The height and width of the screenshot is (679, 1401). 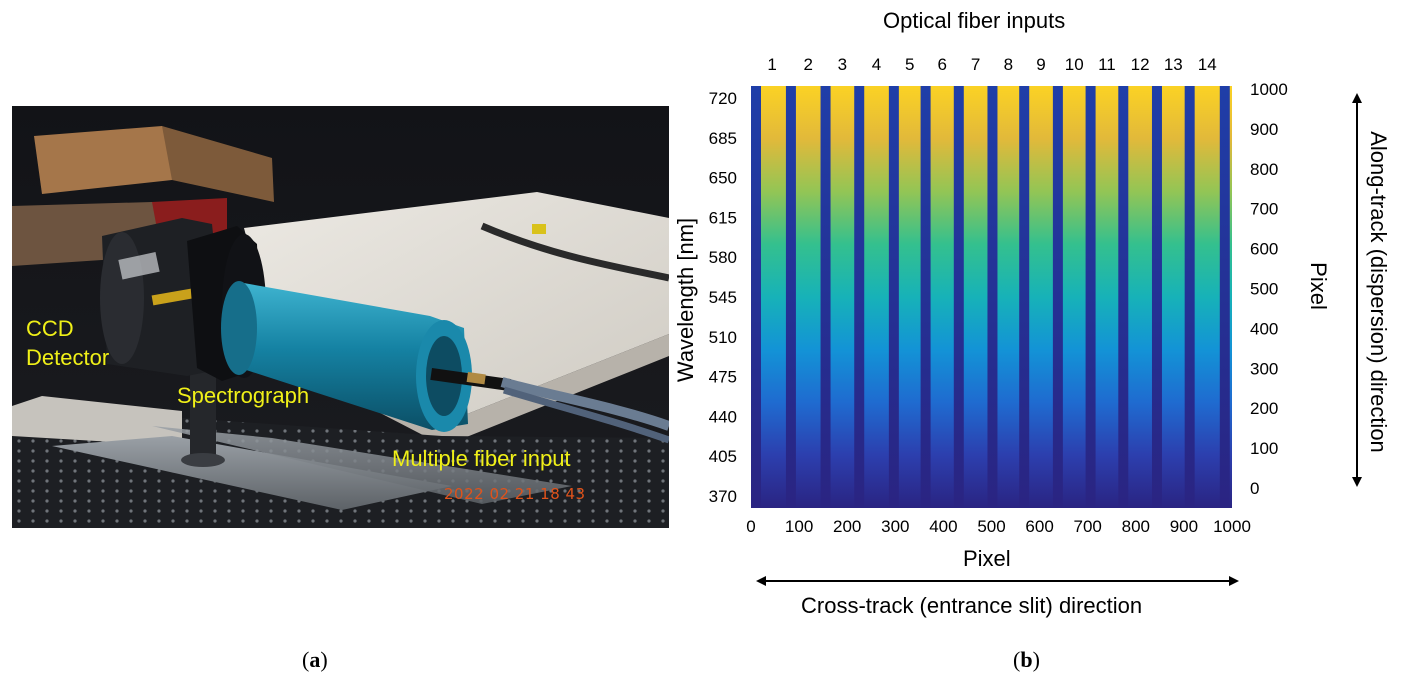 I want to click on fiber-number-label: 5, so click(x=909, y=64).